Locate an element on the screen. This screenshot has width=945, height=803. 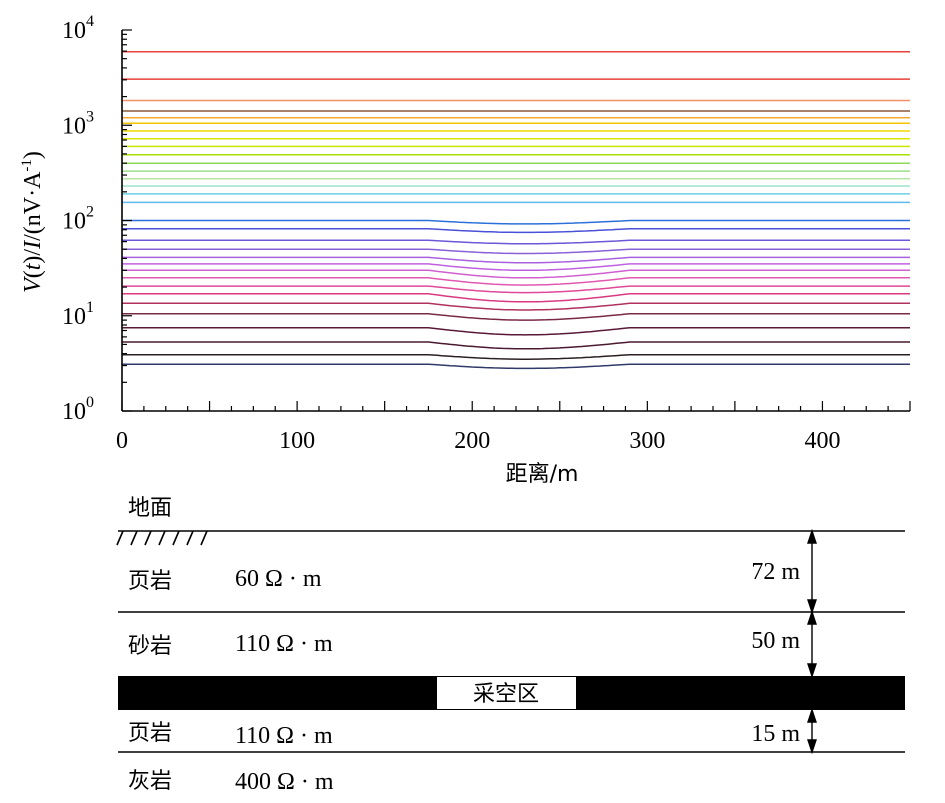
y-tick-label: 10⁴ is located at coordinates (78, 28).